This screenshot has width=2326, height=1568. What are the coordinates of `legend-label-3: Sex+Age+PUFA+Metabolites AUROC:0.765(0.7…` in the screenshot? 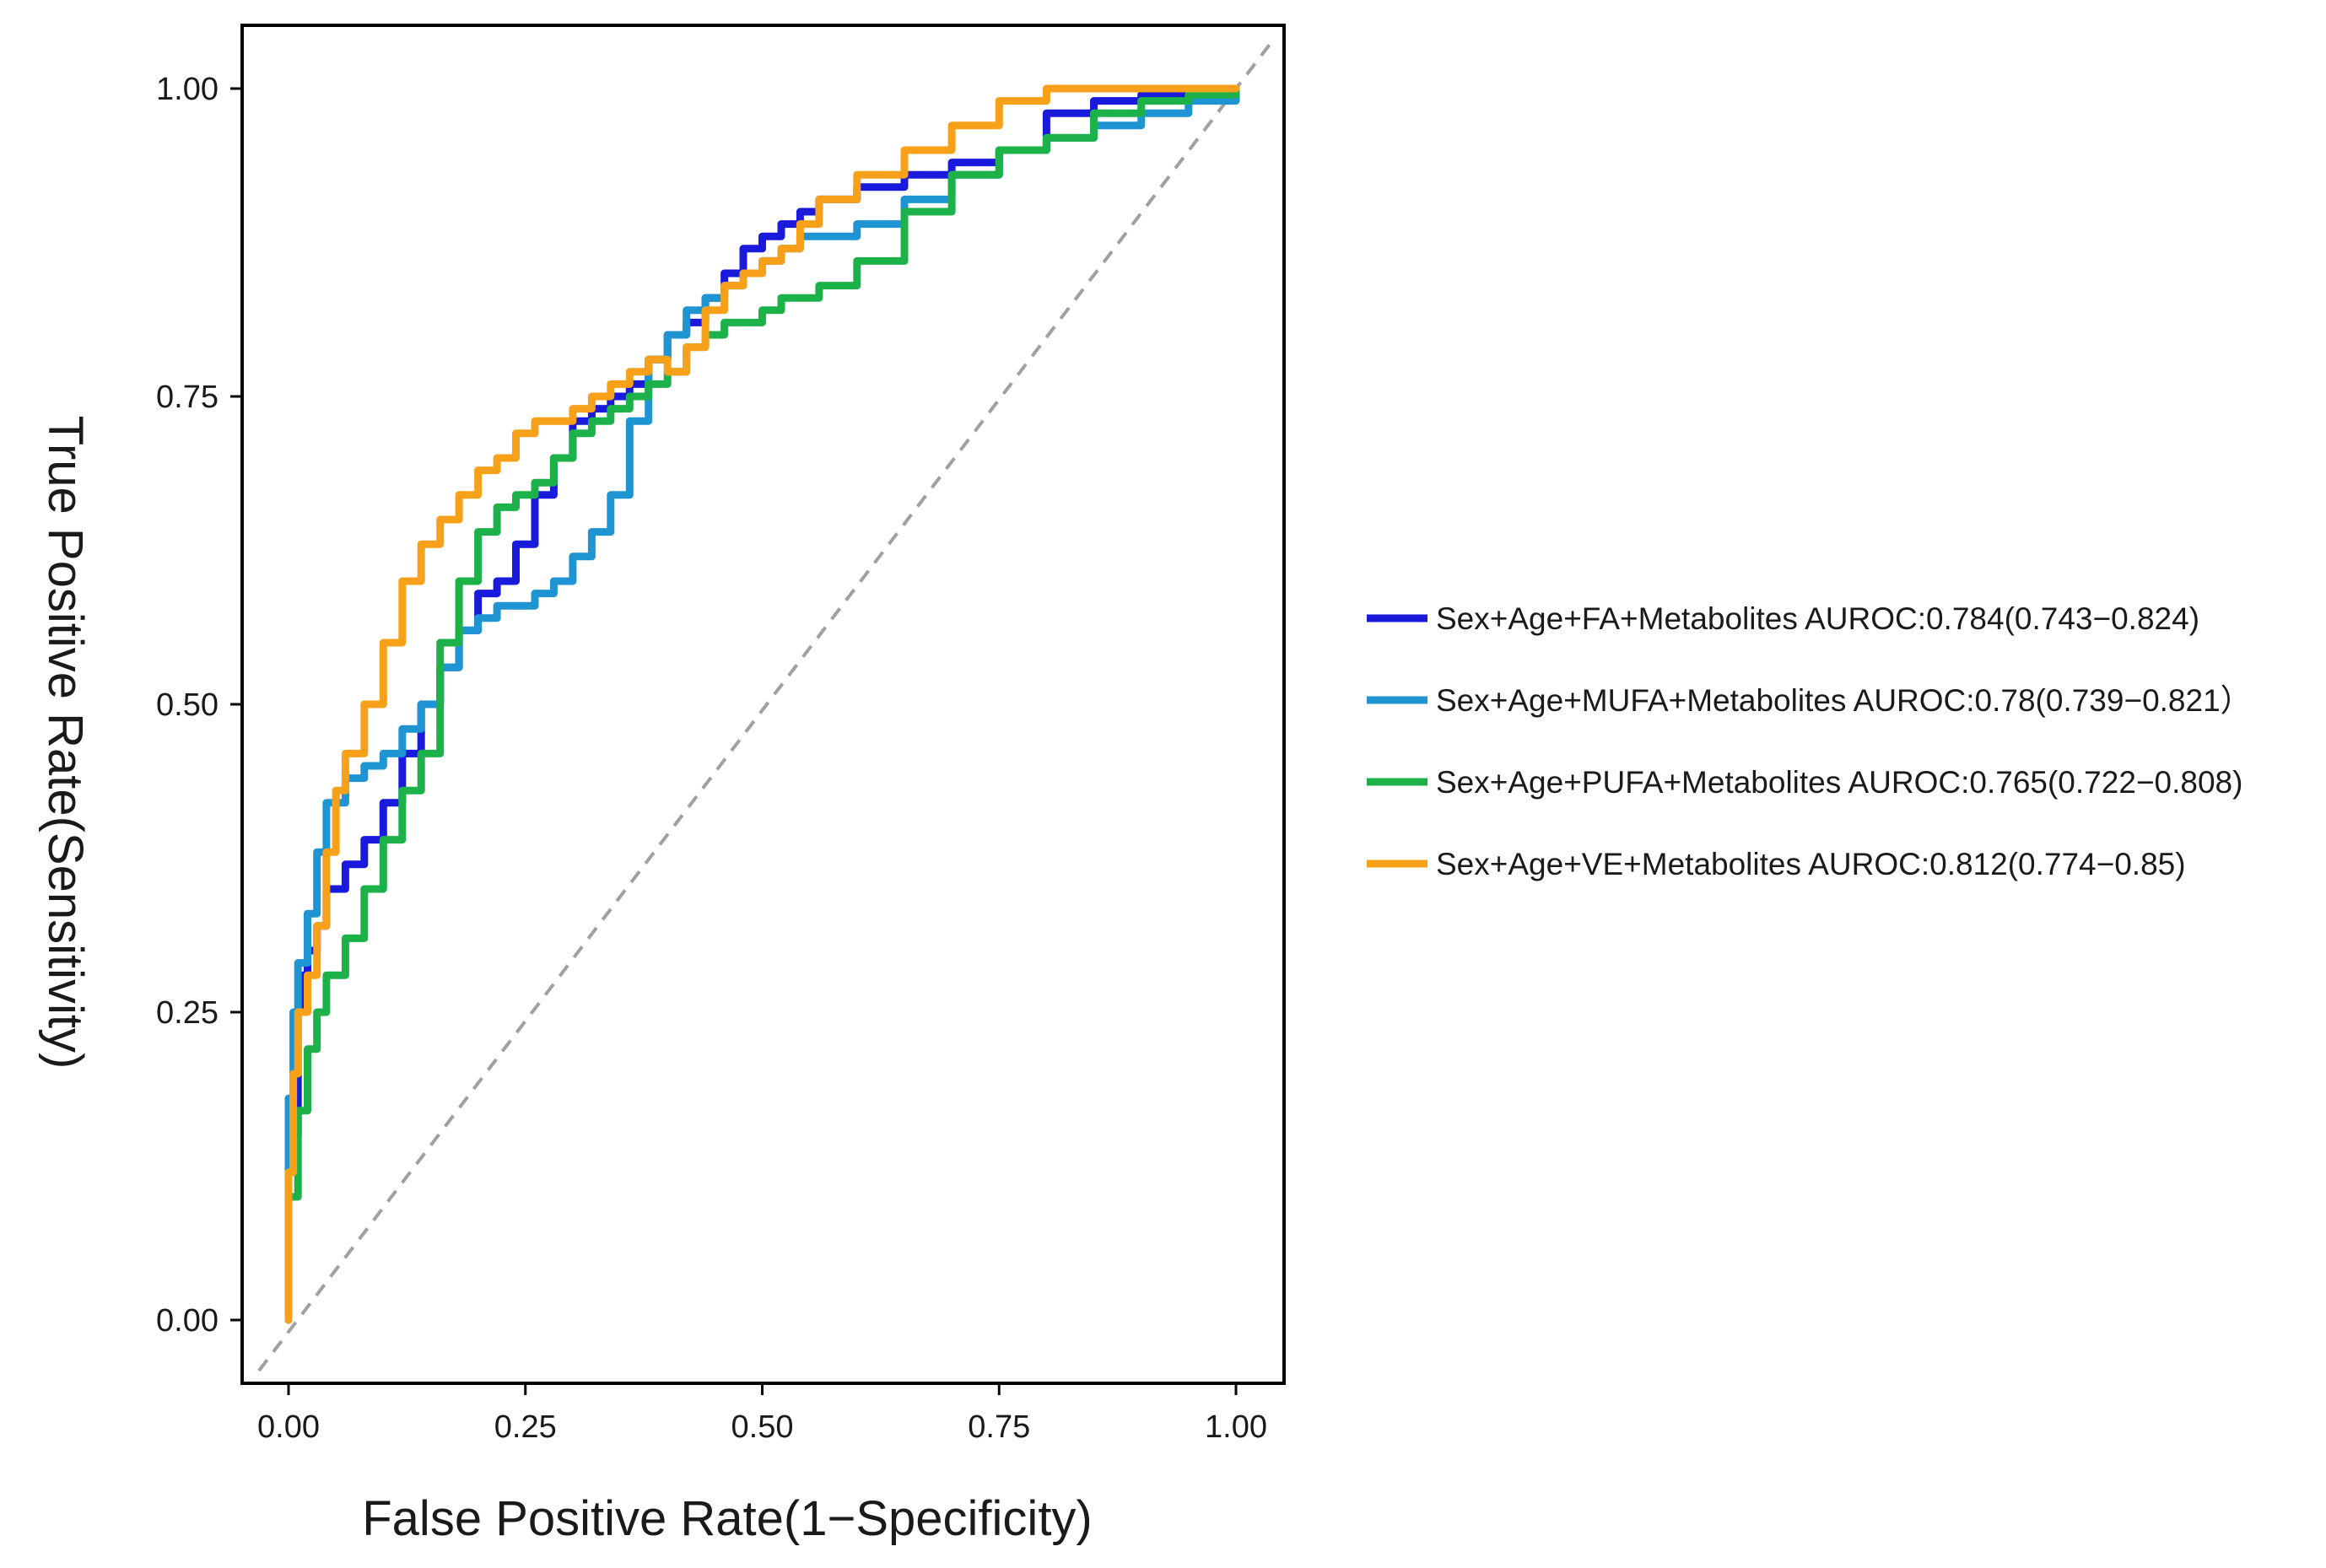 It's located at (1839, 782).